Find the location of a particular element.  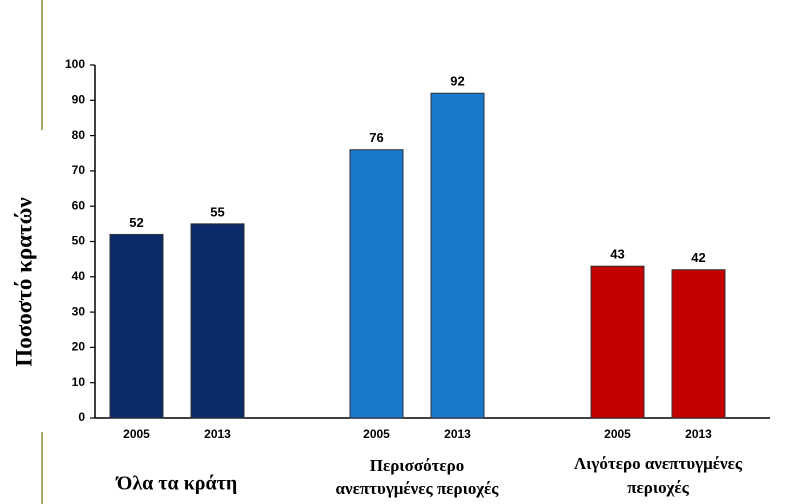

y-tick-label: 60 is located at coordinates (79, 205).